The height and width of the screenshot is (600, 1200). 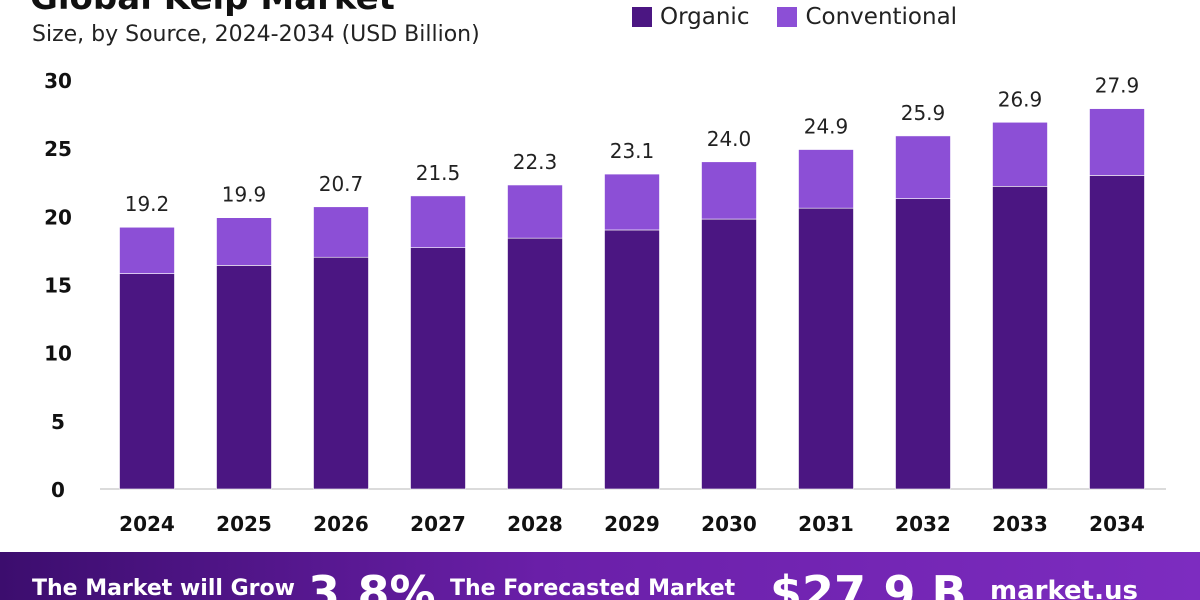 What do you see at coordinates (705, 17) in the screenshot?
I see `legend-label-organic: Organic` at bounding box center [705, 17].